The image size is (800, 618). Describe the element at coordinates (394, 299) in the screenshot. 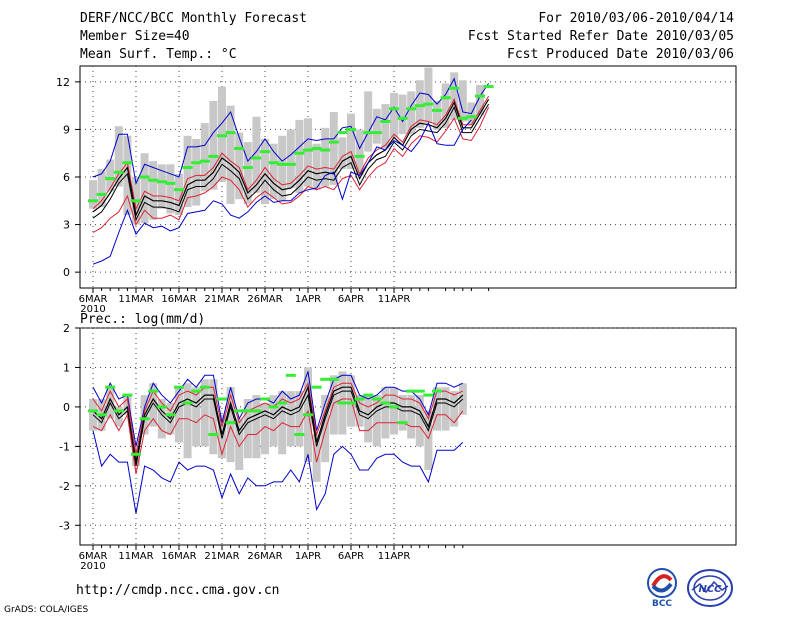

I see `x-tick-label: 11APR` at that location.